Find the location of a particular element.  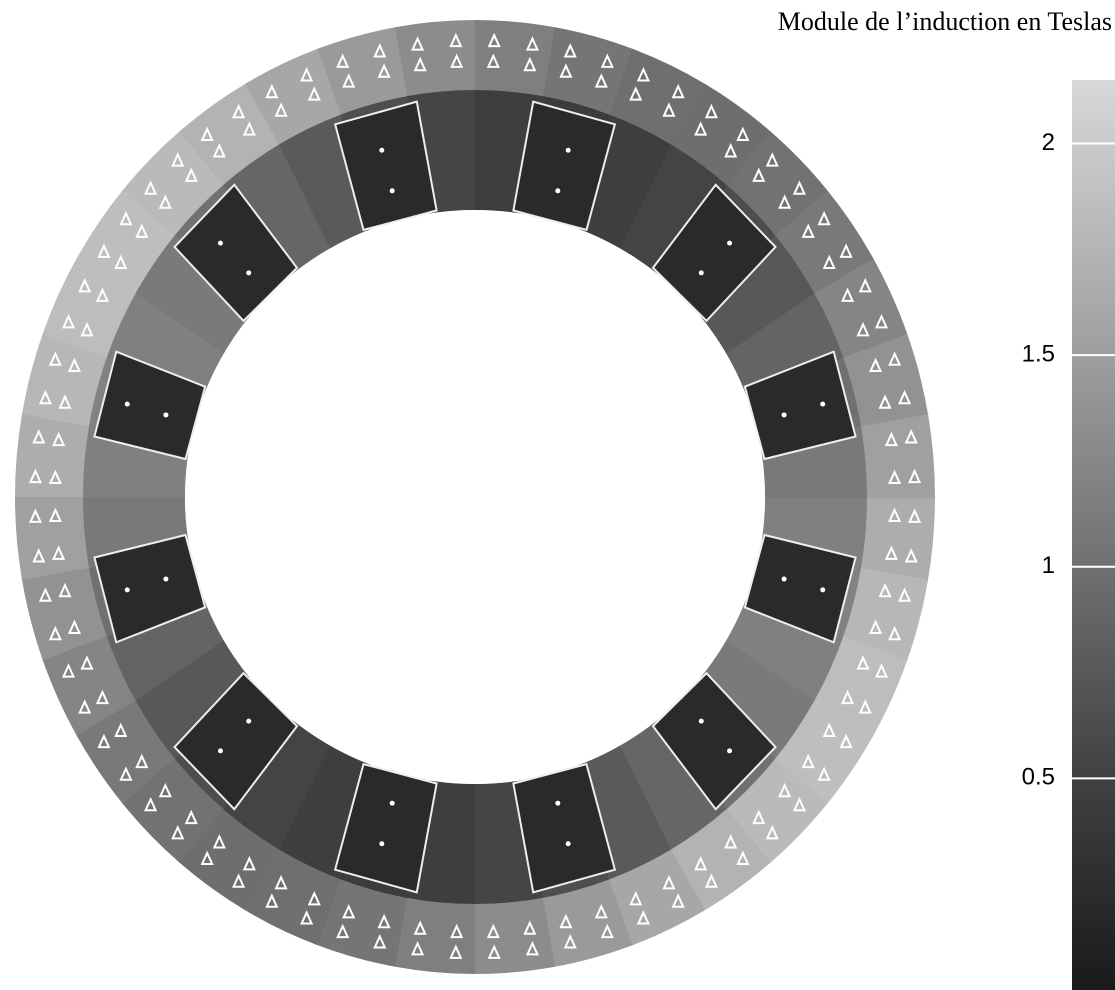

colorbar-title: Module de l’induction en Teslas is located at coordinates (945, 21).